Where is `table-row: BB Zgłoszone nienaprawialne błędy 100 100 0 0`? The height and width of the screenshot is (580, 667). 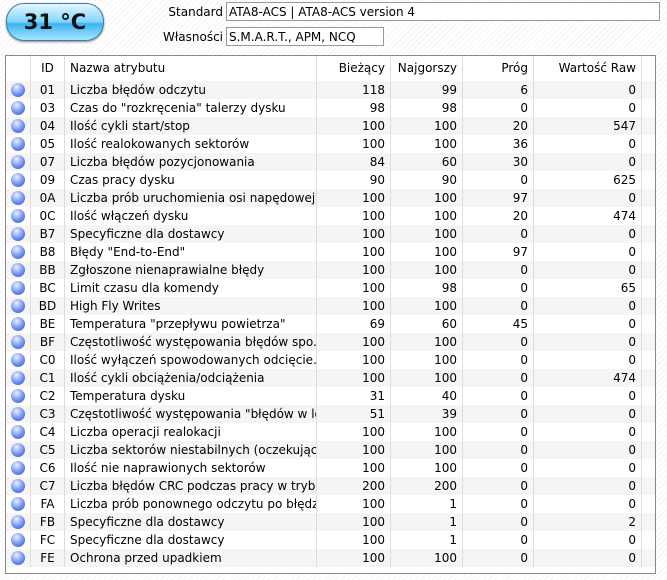 table-row: BB Zgłoszone nienaprawialne błędy 100 100 0 0 is located at coordinates (330, 270).